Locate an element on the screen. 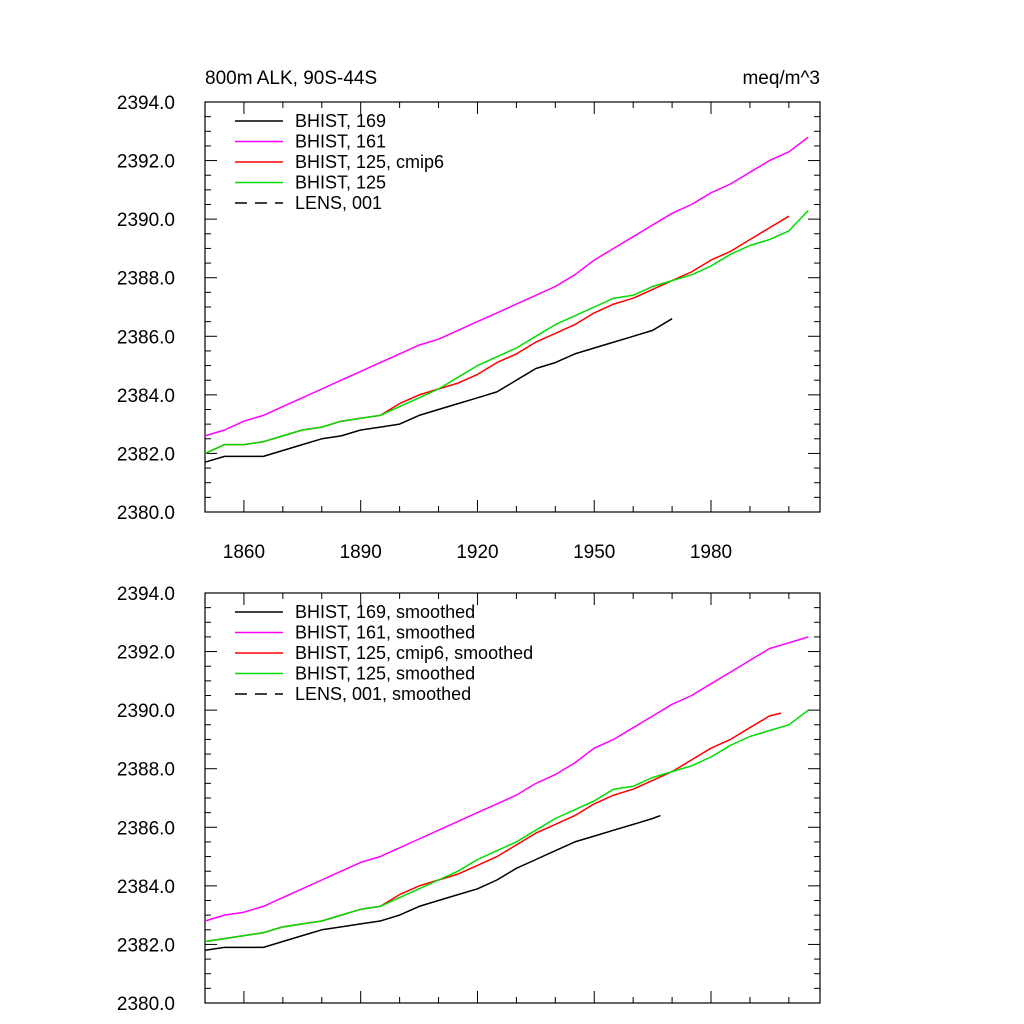 Image resolution: width=1024 pixels, height=1024 pixels. p1-legend-label-1: BHIST, 161, smoothed is located at coordinates (385, 633).